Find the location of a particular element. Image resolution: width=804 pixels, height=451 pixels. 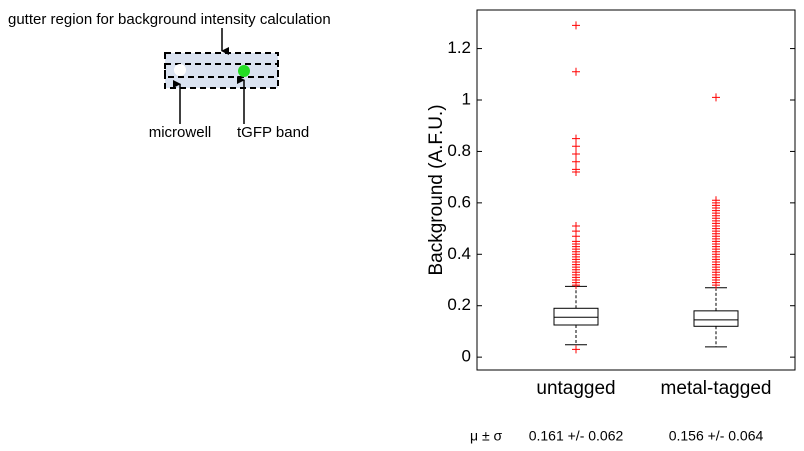

stats-value: 0.161 +/- 0.062 is located at coordinates (576, 436).